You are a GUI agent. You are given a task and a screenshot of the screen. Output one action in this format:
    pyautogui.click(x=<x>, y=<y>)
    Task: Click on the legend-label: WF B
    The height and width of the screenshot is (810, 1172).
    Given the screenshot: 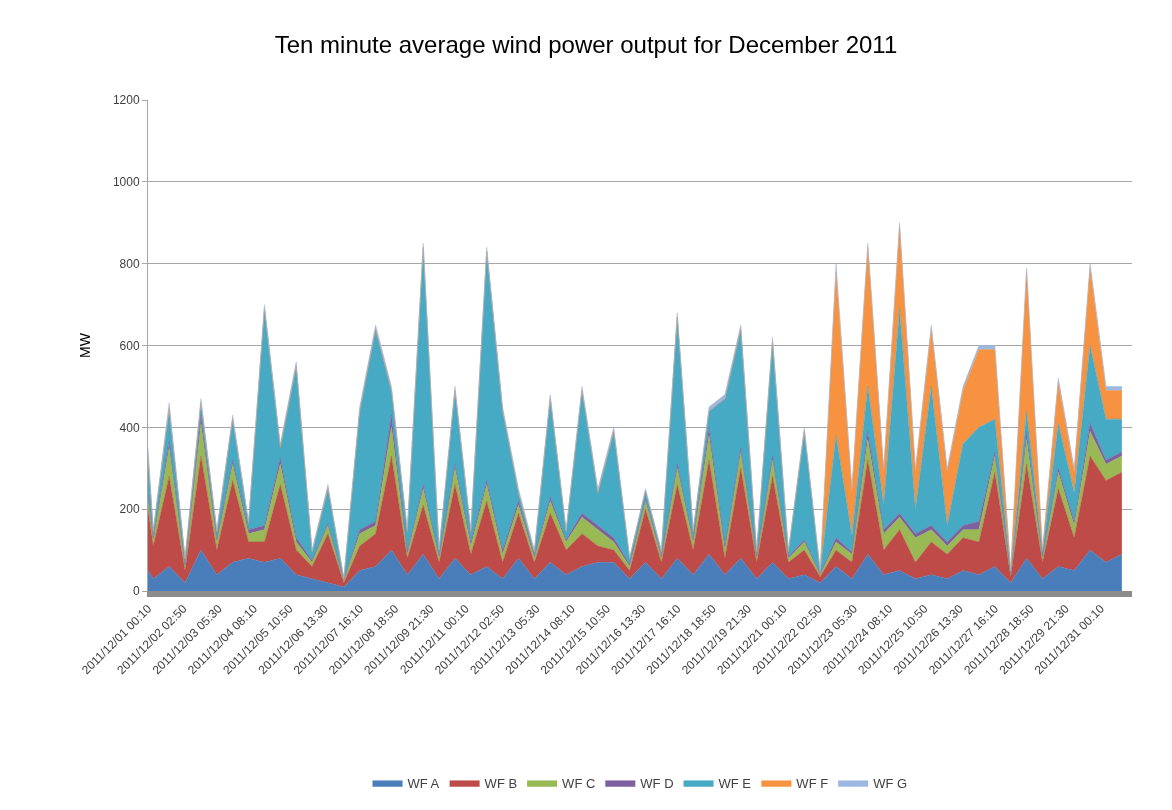 What is the action you would take?
    pyautogui.click(x=501, y=783)
    